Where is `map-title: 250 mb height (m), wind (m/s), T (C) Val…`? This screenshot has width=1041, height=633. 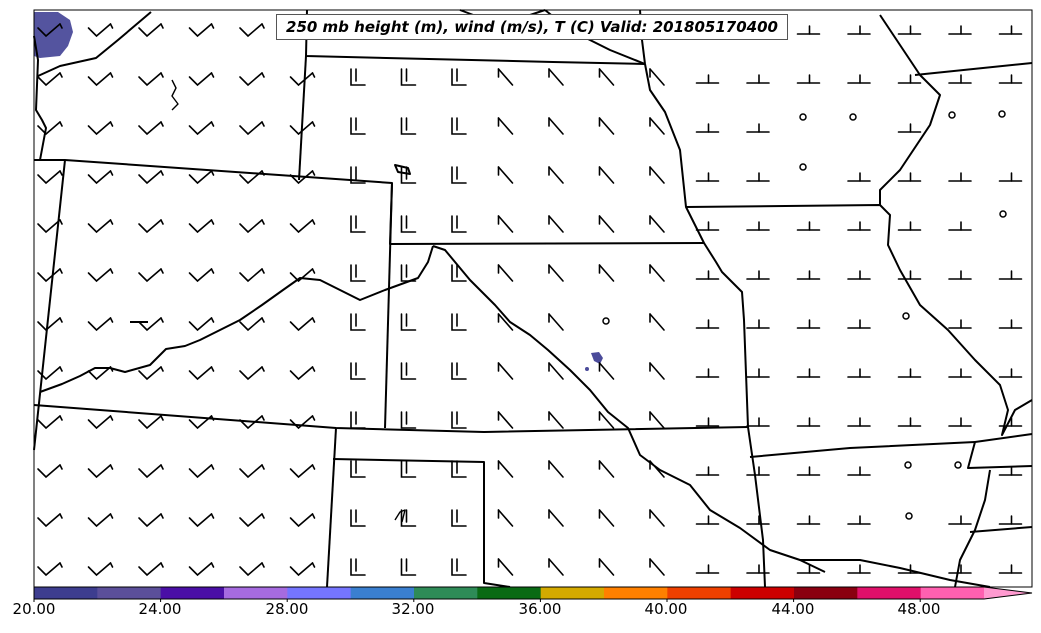 map-title: 250 mb height (m), wind (m/s), T (C) Val… is located at coordinates (532, 27).